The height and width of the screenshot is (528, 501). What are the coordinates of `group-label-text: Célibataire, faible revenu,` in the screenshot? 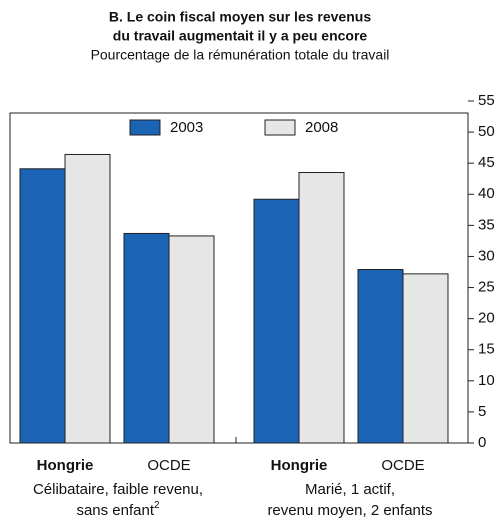 It's located at (118, 489).